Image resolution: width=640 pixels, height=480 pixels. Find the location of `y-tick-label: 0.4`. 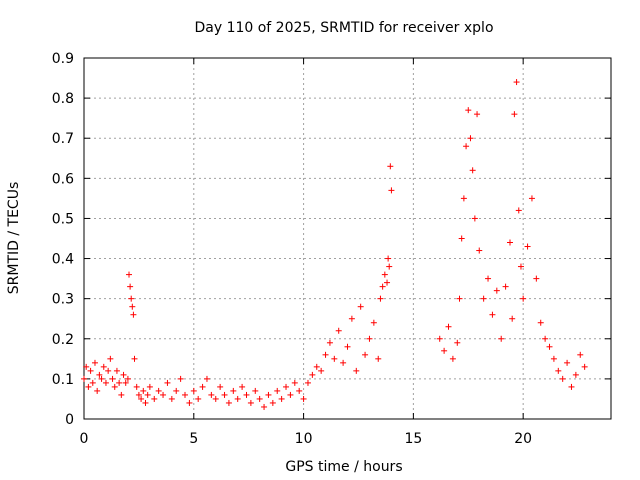

y-tick-label: 0.4 is located at coordinates (63, 260).